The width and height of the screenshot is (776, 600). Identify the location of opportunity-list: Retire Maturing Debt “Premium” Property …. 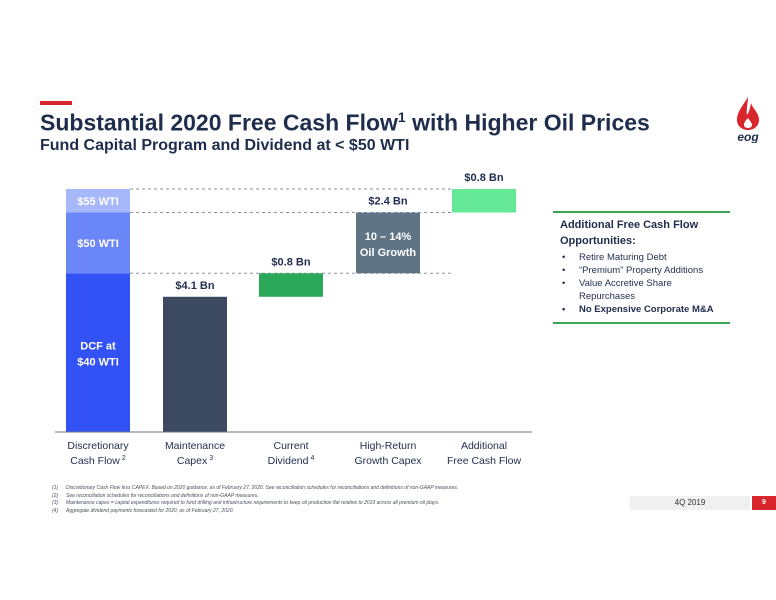
(645, 283).